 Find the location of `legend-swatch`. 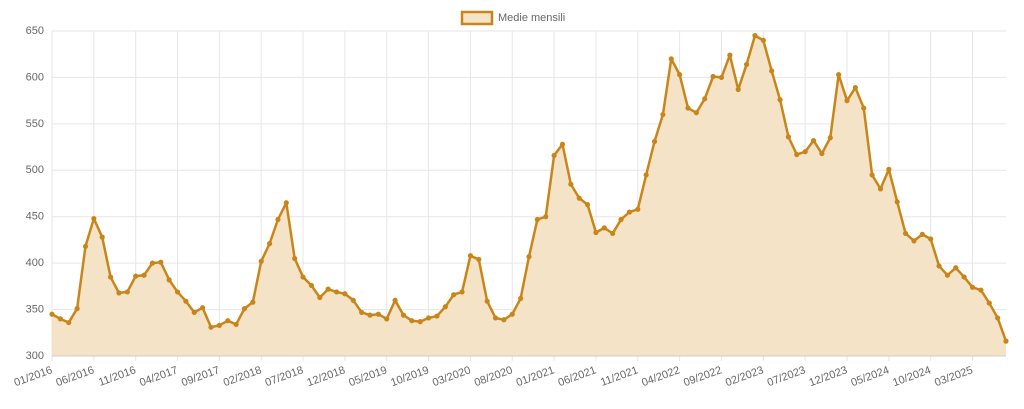

legend-swatch is located at coordinates (477, 18).